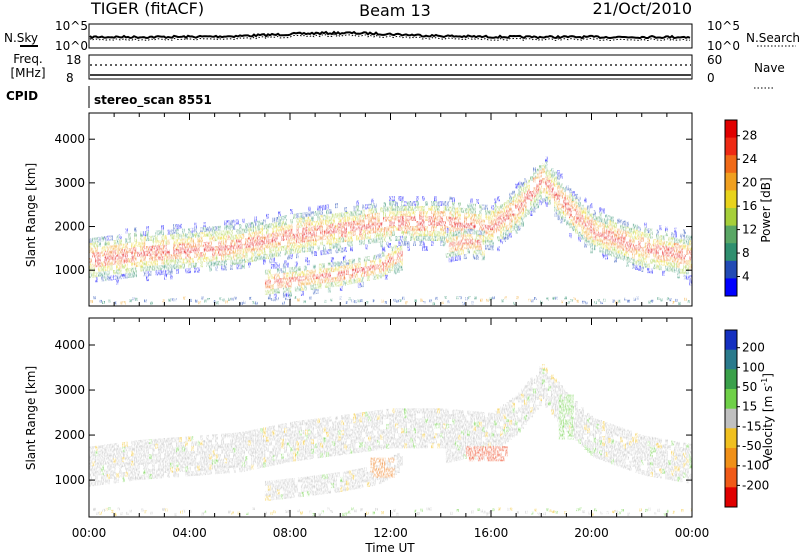 The height and width of the screenshot is (554, 800). What do you see at coordinates (723, 46) in the screenshot?
I see `nsearch-tick-low: 10^0` at bounding box center [723, 46].